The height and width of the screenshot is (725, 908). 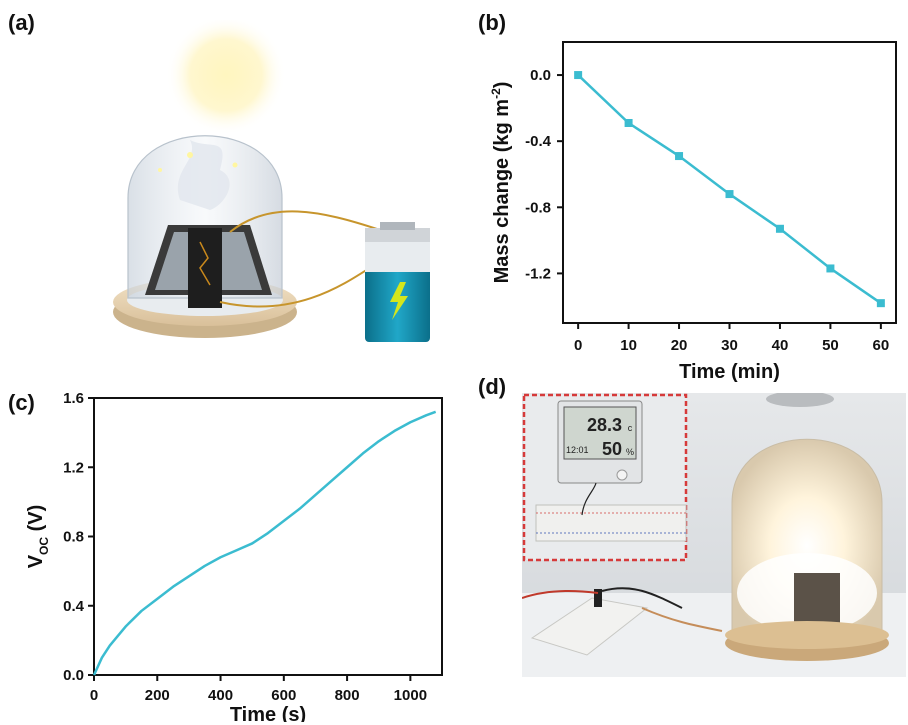 I want to click on thermo-humidity-unit: %, so click(x=630, y=452).